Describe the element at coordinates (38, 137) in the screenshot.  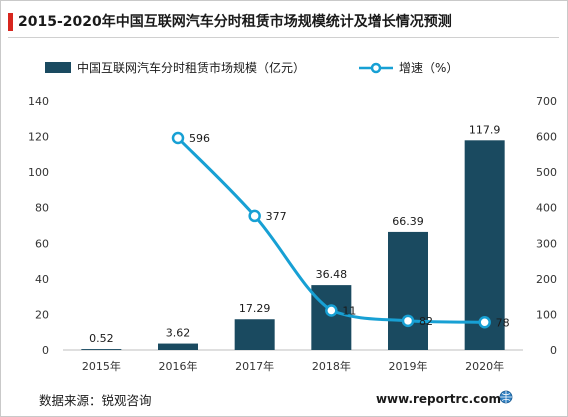
I see `left-y-tick-label: 120` at that location.